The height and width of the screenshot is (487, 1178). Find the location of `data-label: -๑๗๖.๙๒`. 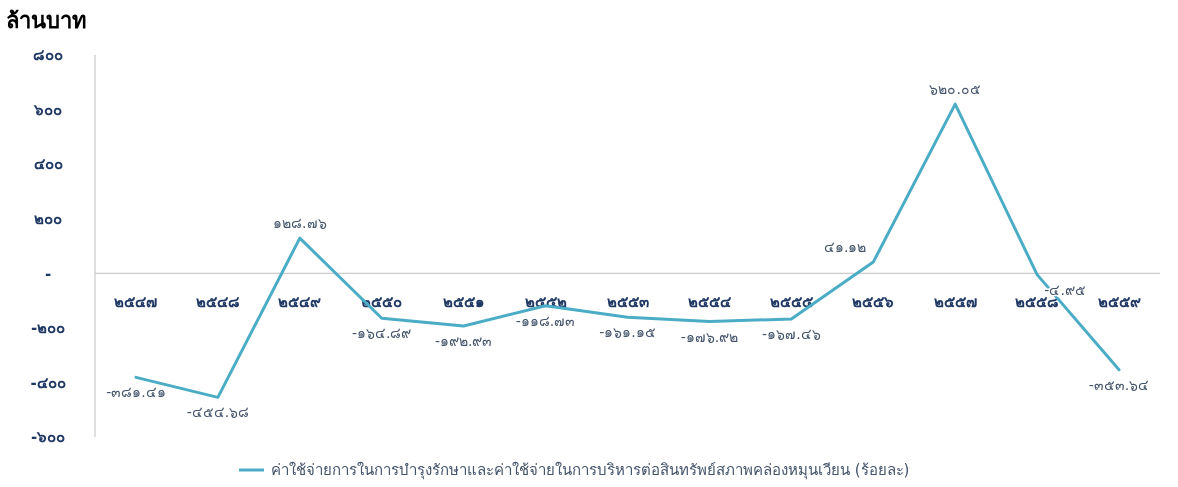

data-label: -๑๗๖.๙๒ is located at coordinates (709, 336).